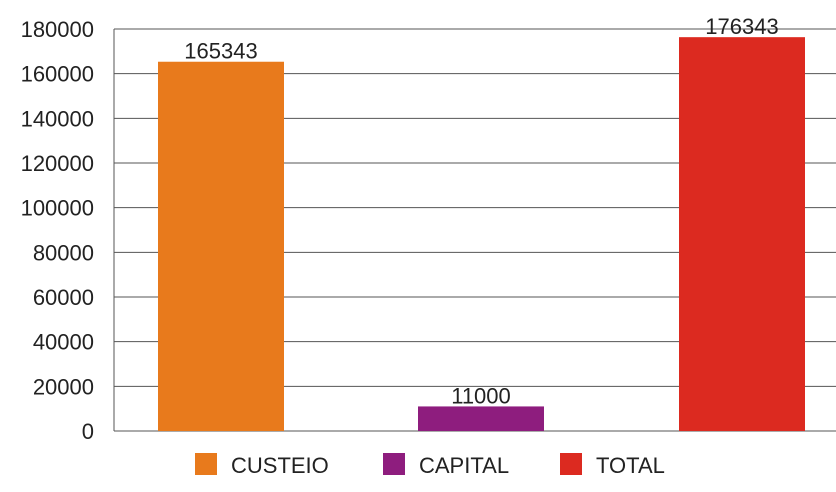 This screenshot has height=492, width=836. I want to click on y-tick-label-120000: 120000, so click(57, 163).